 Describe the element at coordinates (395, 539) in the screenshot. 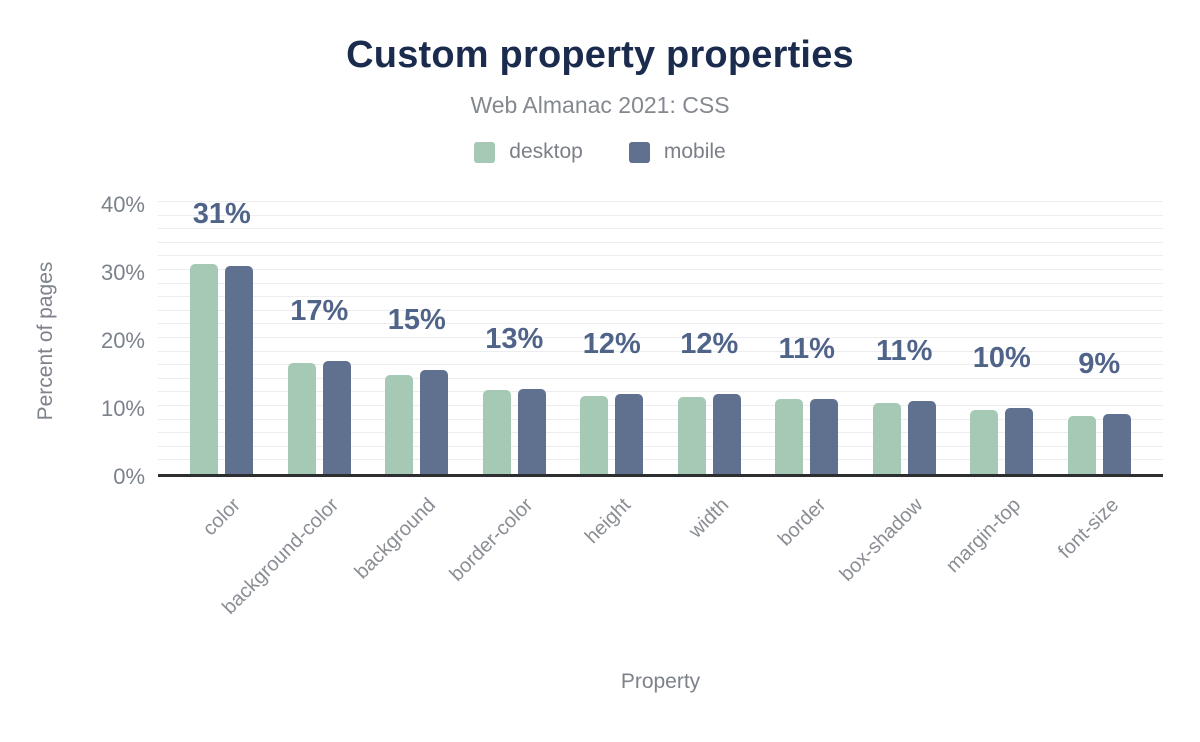

I see `x-tick-label: background` at that location.